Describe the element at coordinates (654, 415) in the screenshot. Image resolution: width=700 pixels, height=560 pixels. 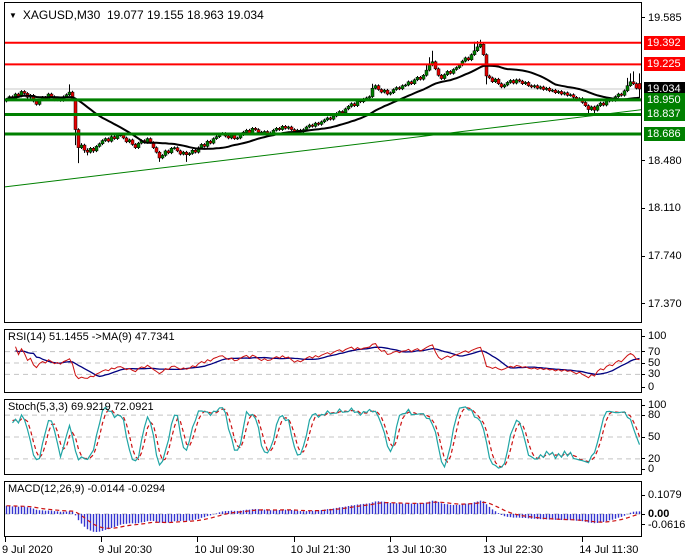
I see `stoch-scale-label: 80` at that location.